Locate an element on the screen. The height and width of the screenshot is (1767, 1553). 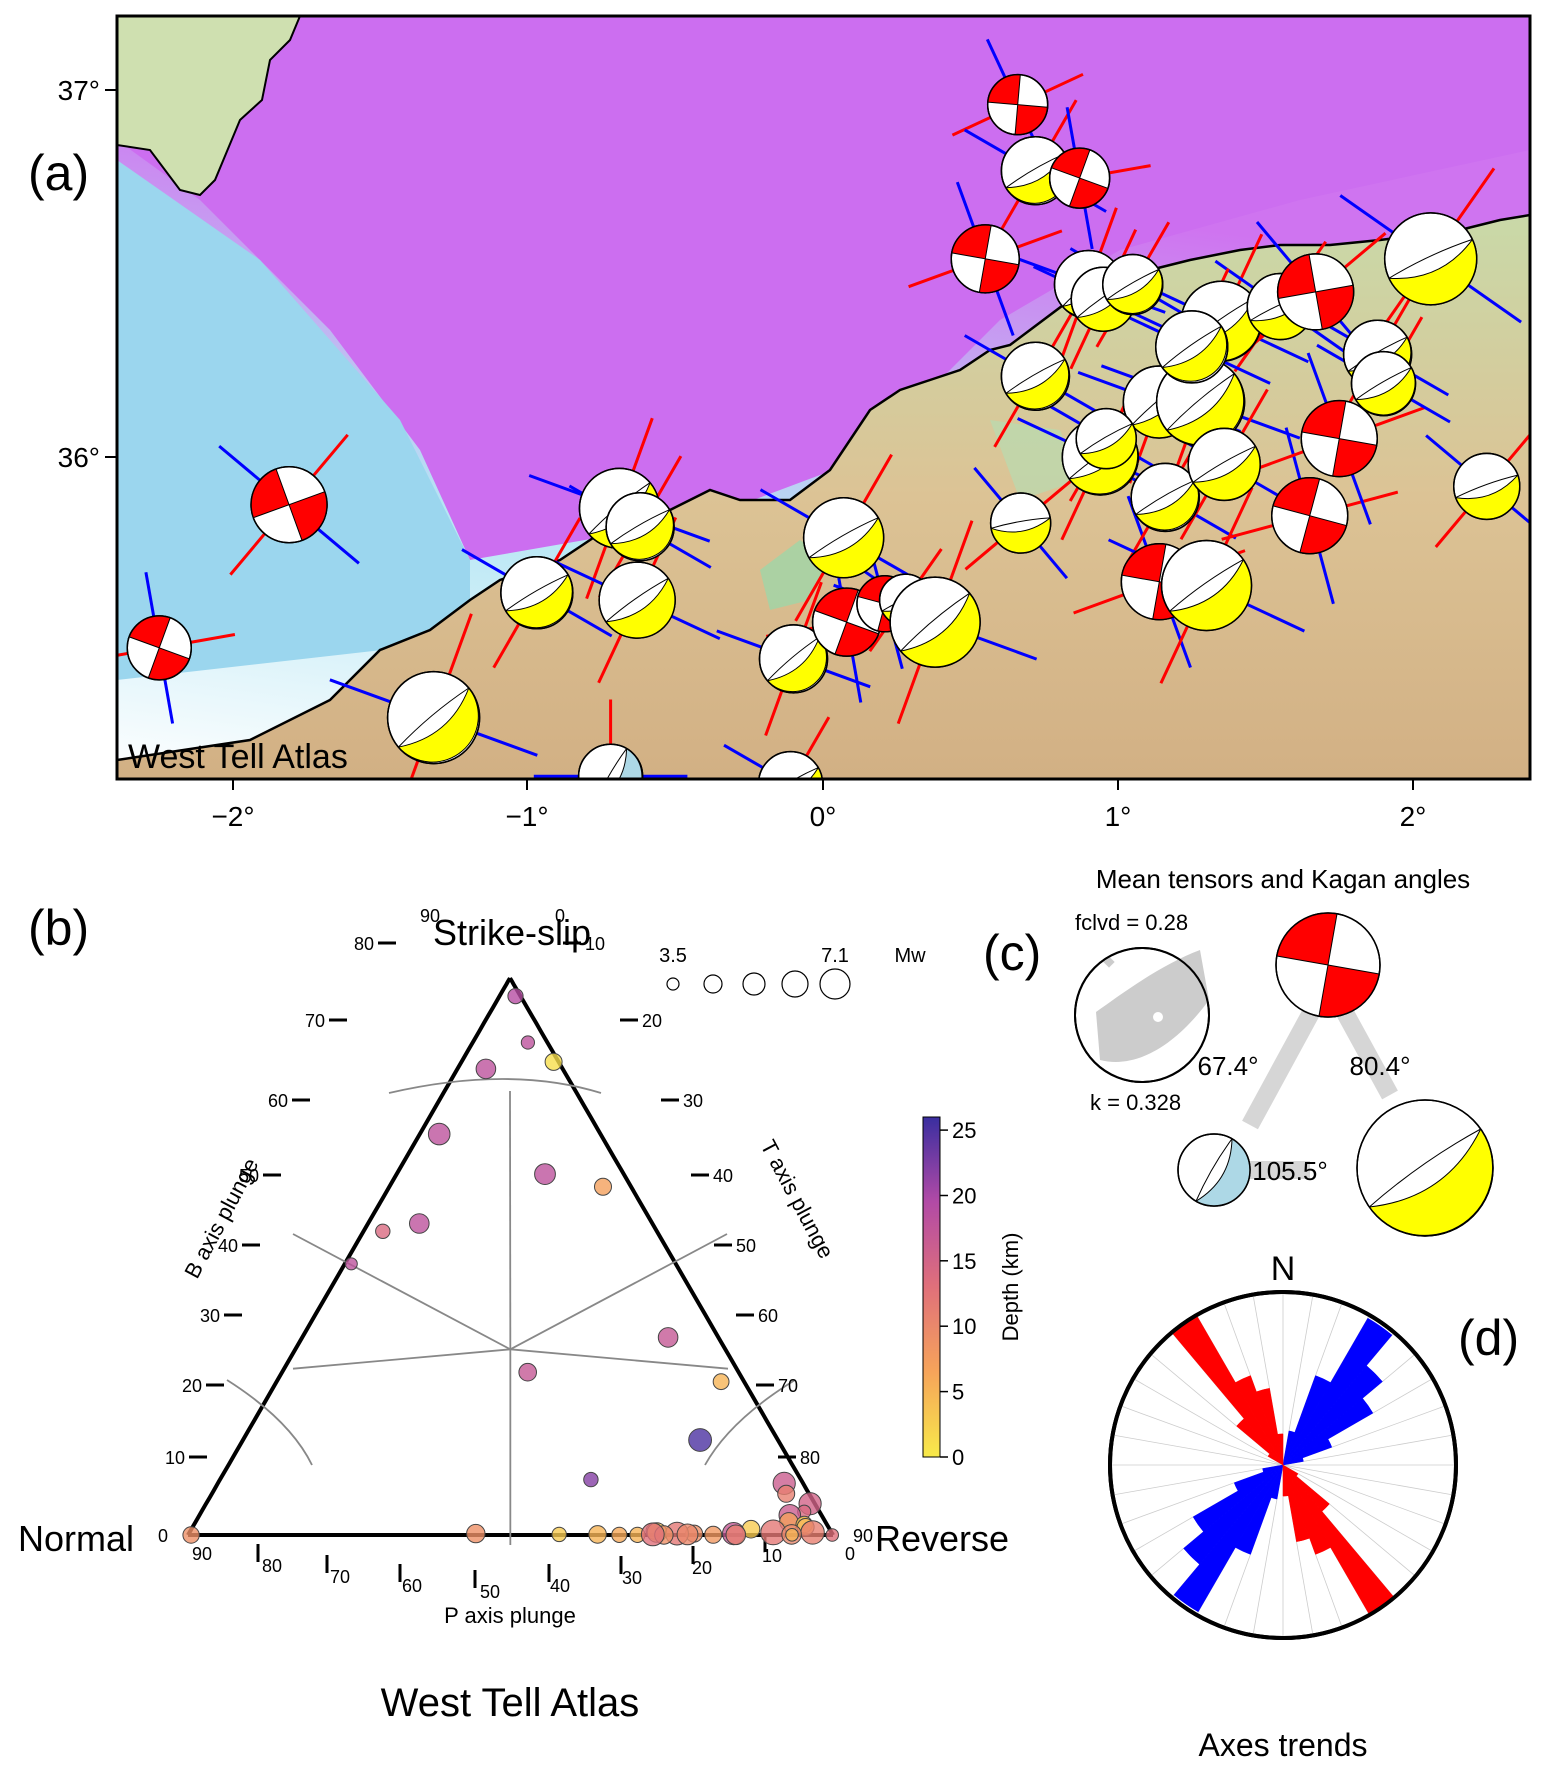
mw-min-label: 3.5 is located at coordinates (673, 956).